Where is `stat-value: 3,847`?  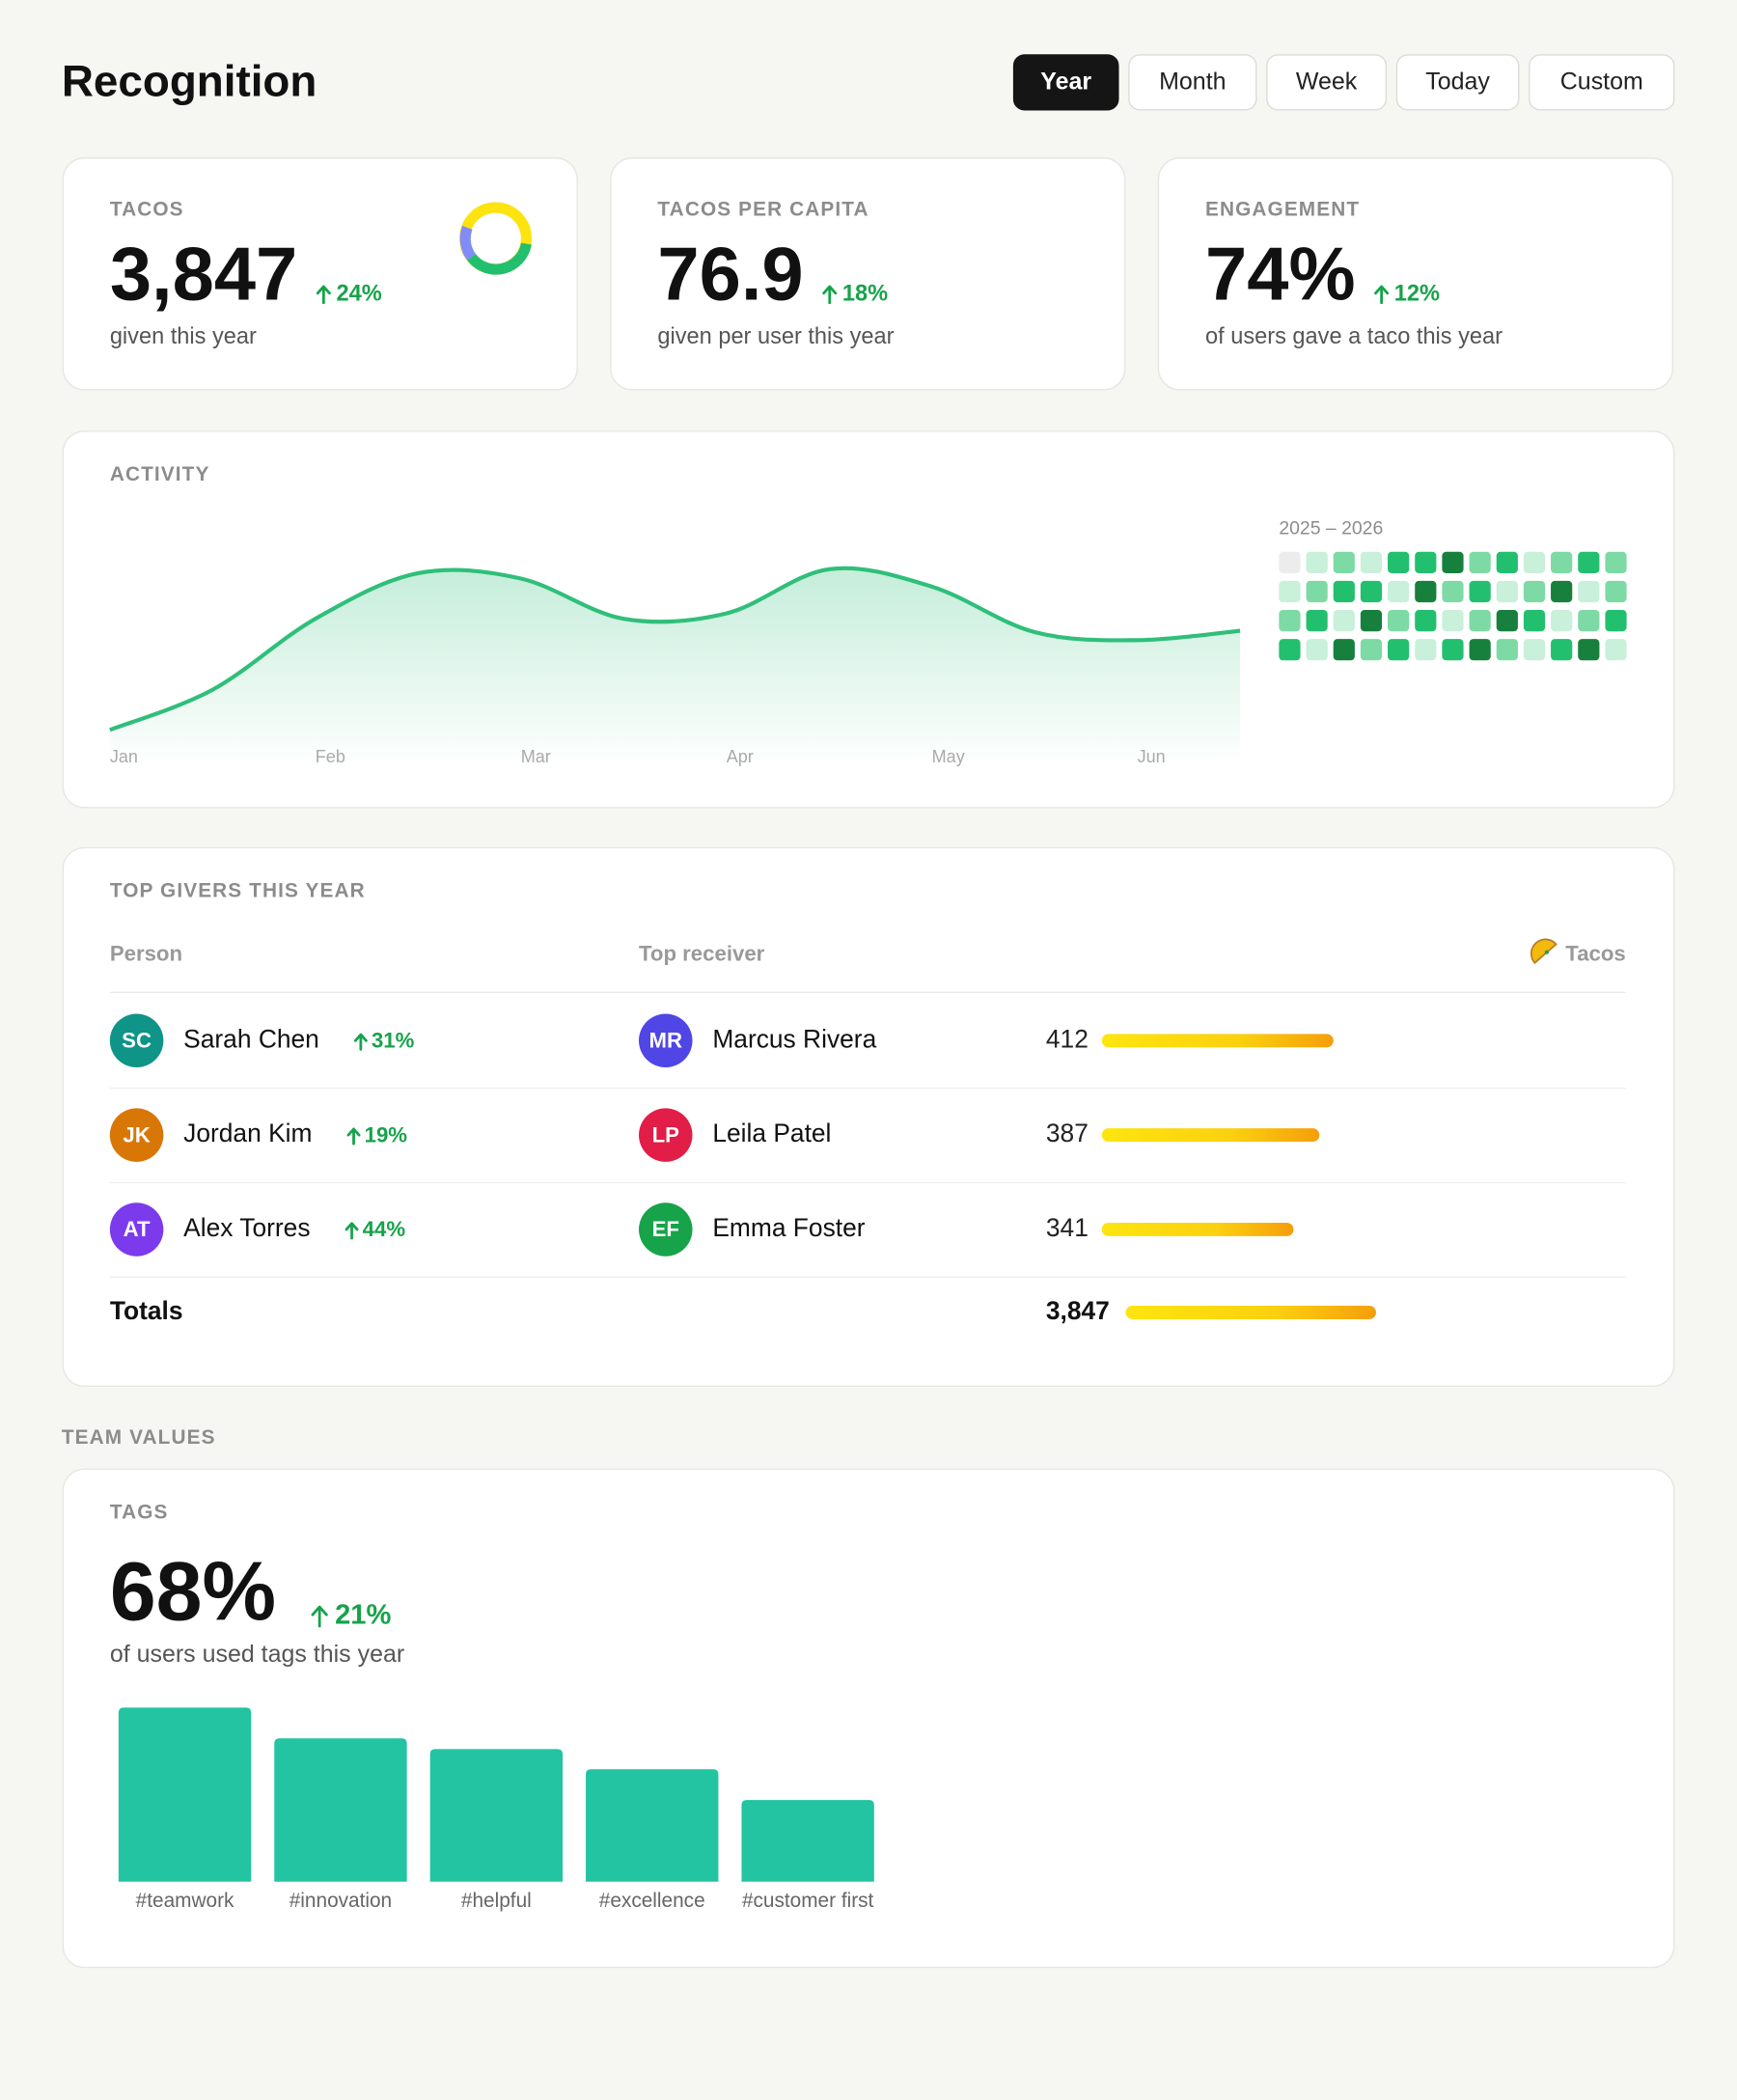
stat-value: 3,847 is located at coordinates (203, 275).